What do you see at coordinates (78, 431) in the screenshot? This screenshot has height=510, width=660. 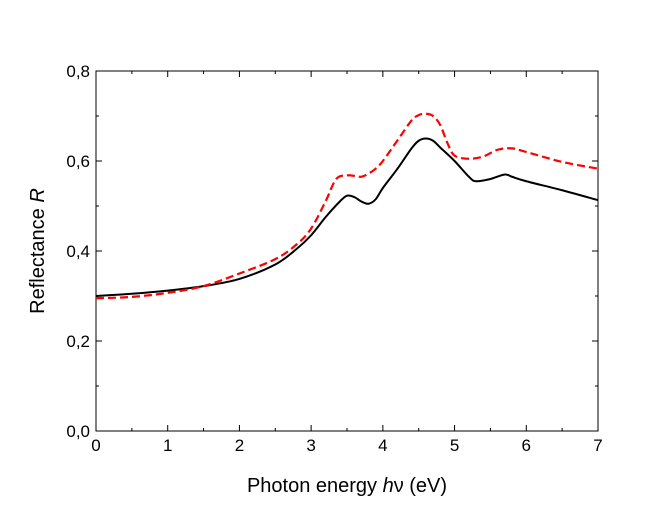 I see `y-tick-label: 0,0` at bounding box center [78, 431].